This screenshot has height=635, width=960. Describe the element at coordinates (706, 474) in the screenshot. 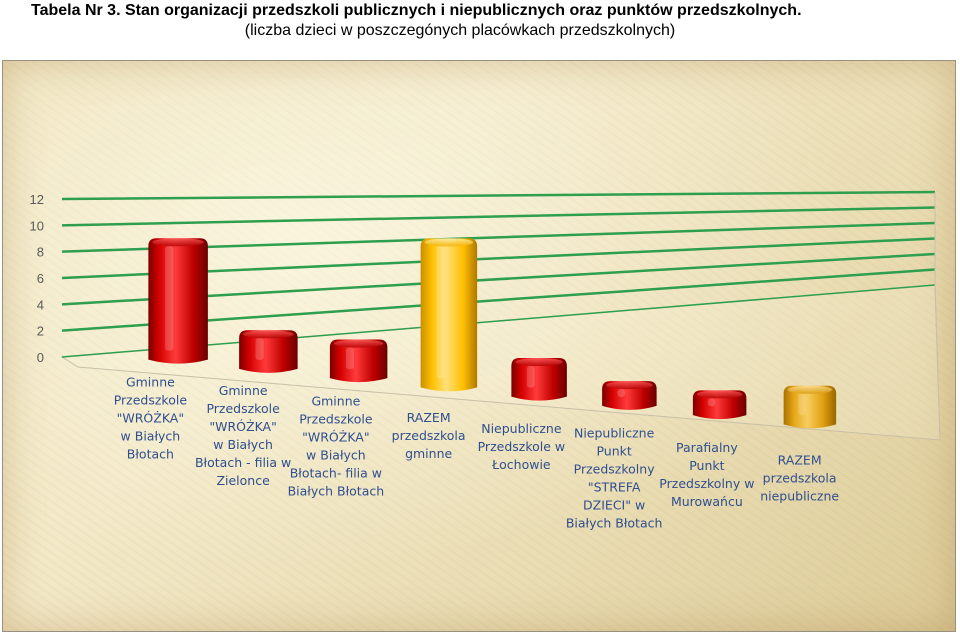

I see `x-category-label: Parafialny Punkt Przedszkolny w Murowańcu` at that location.